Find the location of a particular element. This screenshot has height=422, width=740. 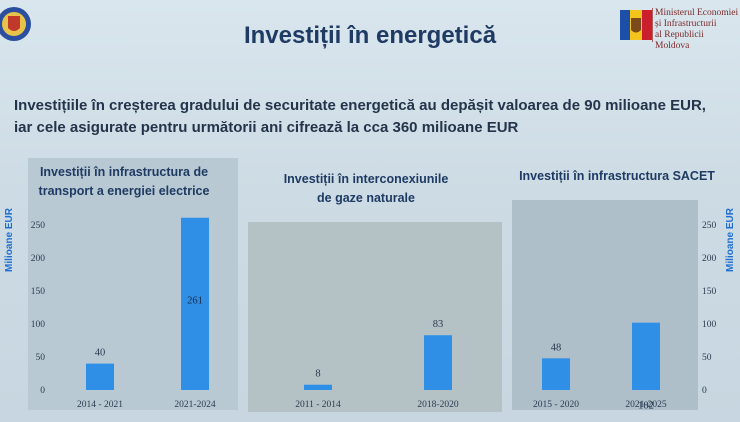

bar-value-label: 8 is located at coordinates (317, 374).